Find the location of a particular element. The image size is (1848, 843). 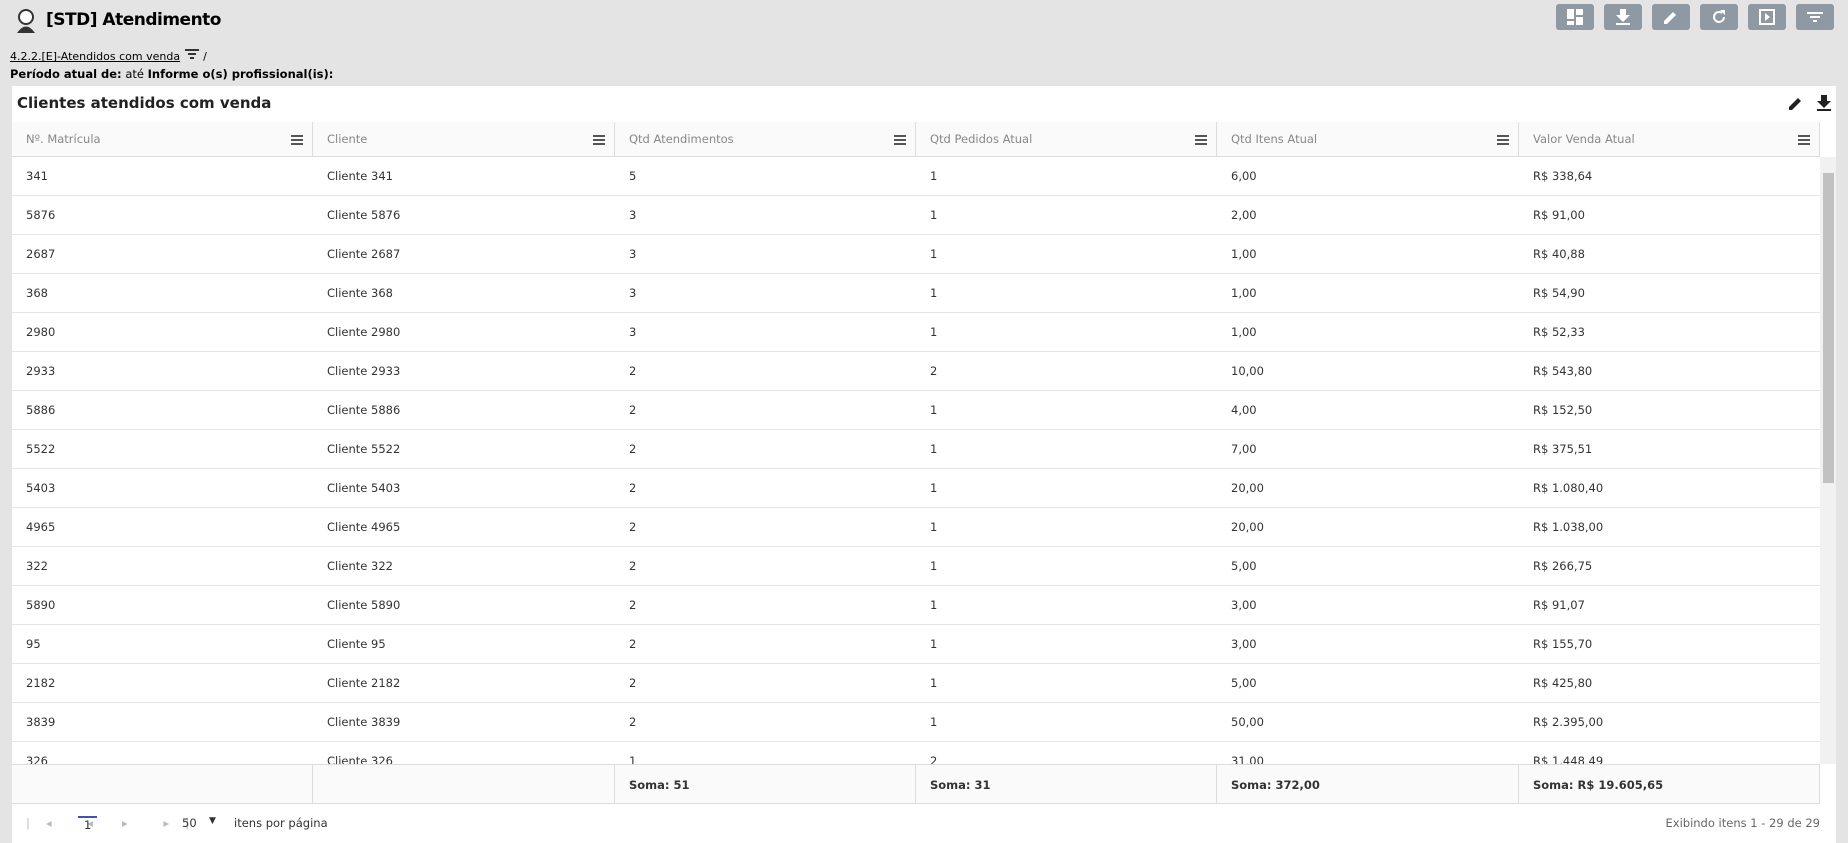

pager-per-page: itens por página is located at coordinates (281, 823).